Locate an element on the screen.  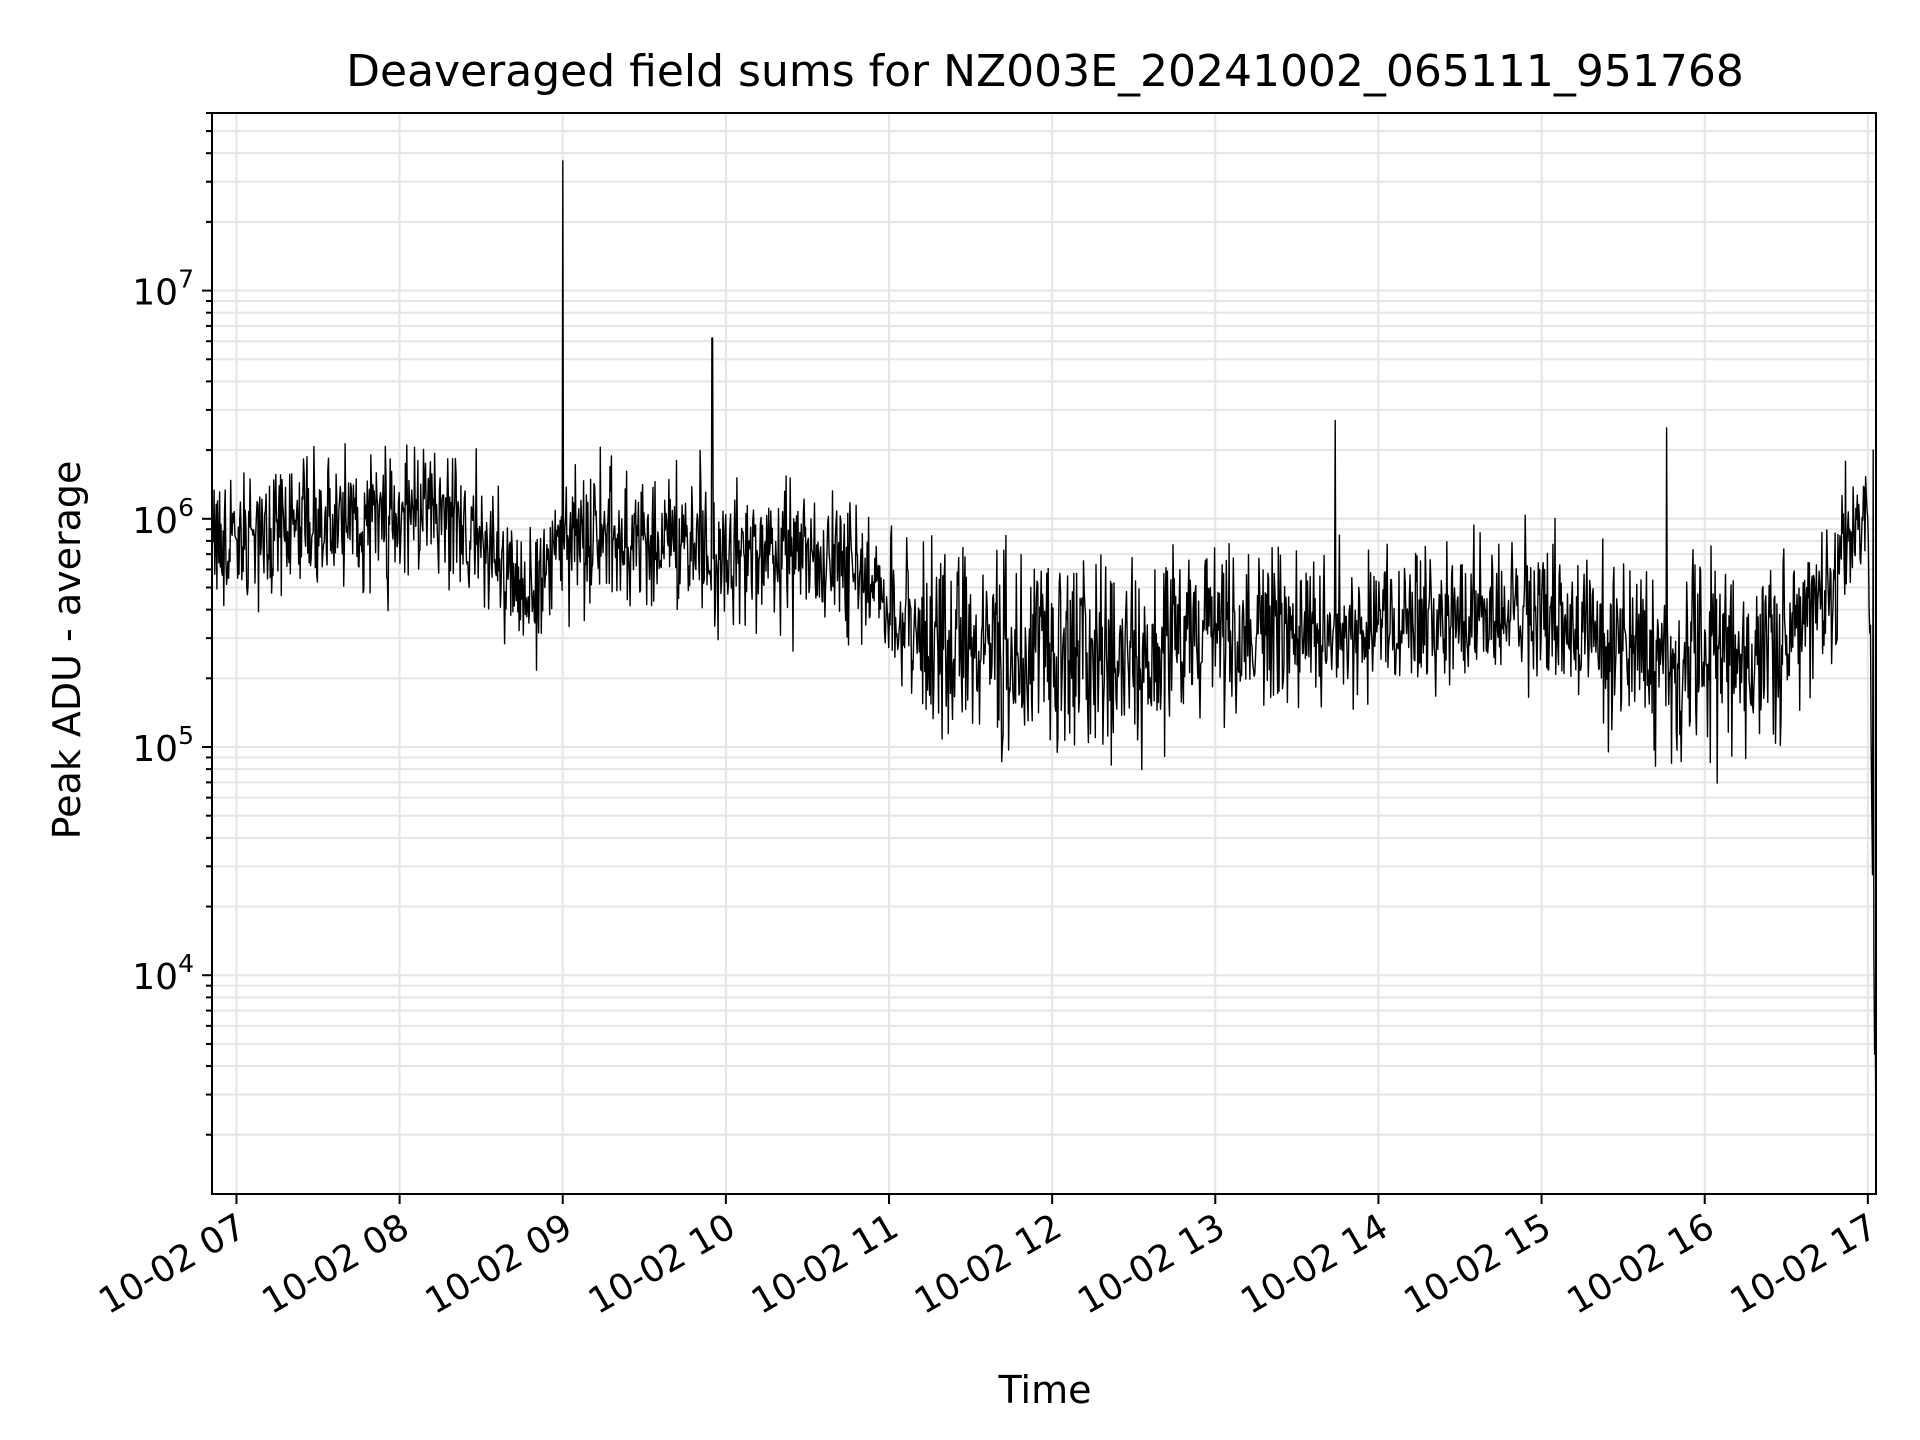
y-tick-label: 10⁵ is located at coordinates (163, 745).